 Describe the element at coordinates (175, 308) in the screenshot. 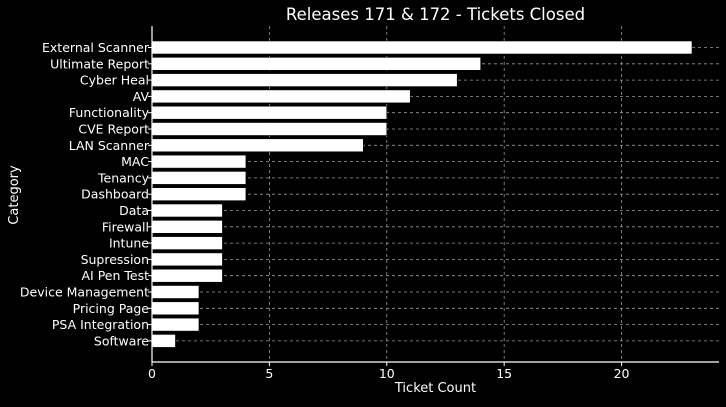

I see `bar-pricing-page` at that location.